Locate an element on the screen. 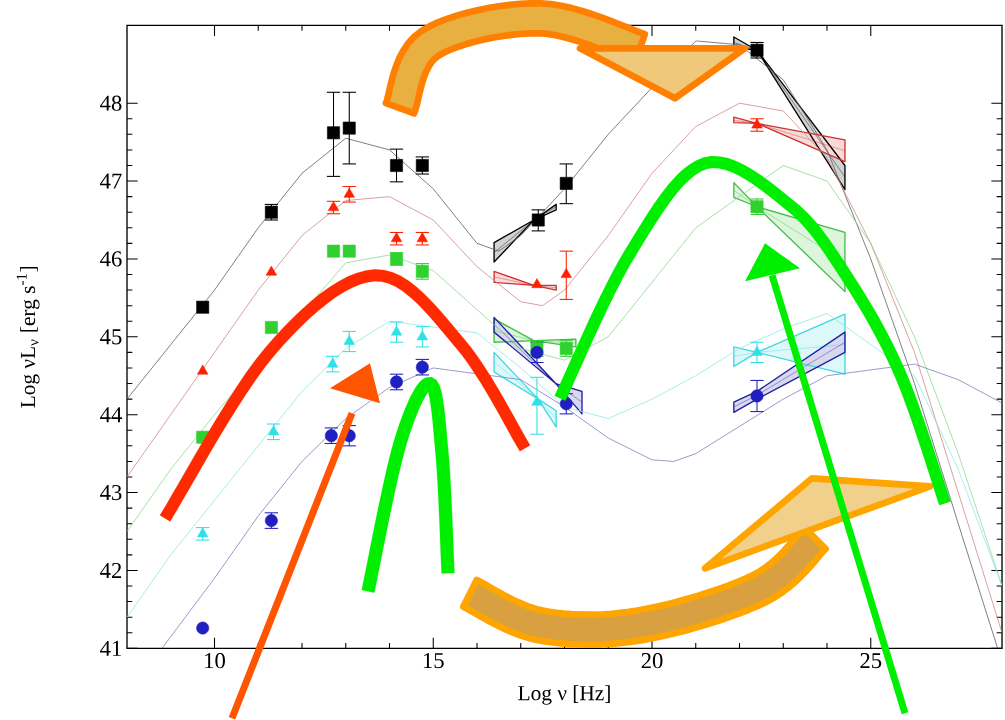  y-tick-label: 48 is located at coordinates (111, 103).